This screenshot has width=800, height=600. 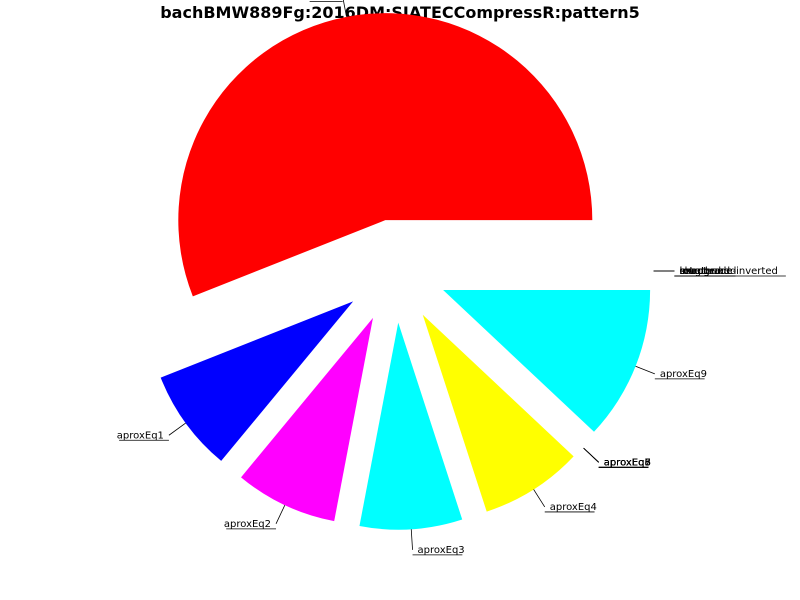 I want to click on slice-label-aproxeq4: aproxEq4, so click(x=573, y=507).